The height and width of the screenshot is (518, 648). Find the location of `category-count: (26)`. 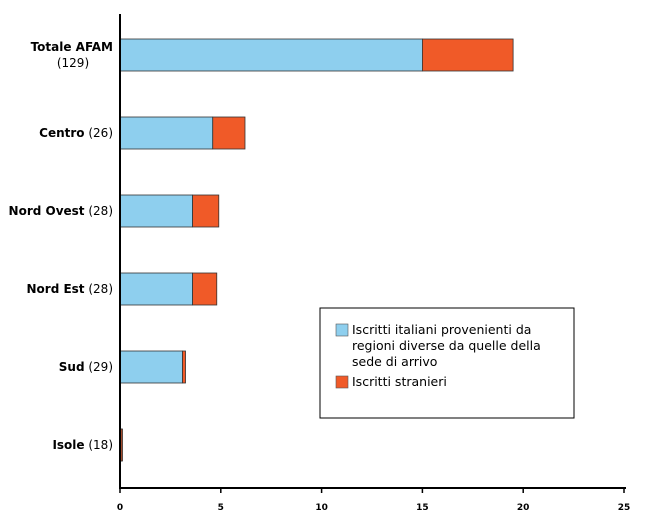

category-count: (26) is located at coordinates (99, 133).